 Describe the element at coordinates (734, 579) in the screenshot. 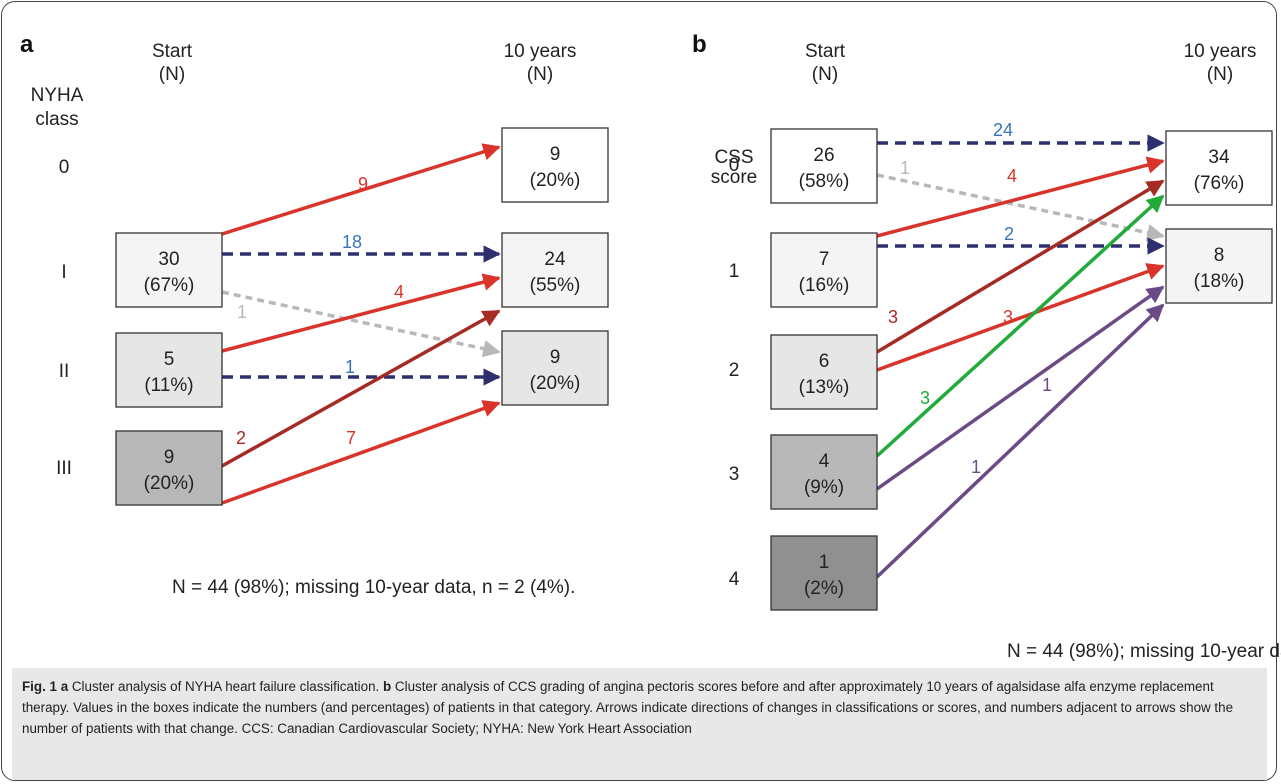

I see `category-label: 4` at that location.